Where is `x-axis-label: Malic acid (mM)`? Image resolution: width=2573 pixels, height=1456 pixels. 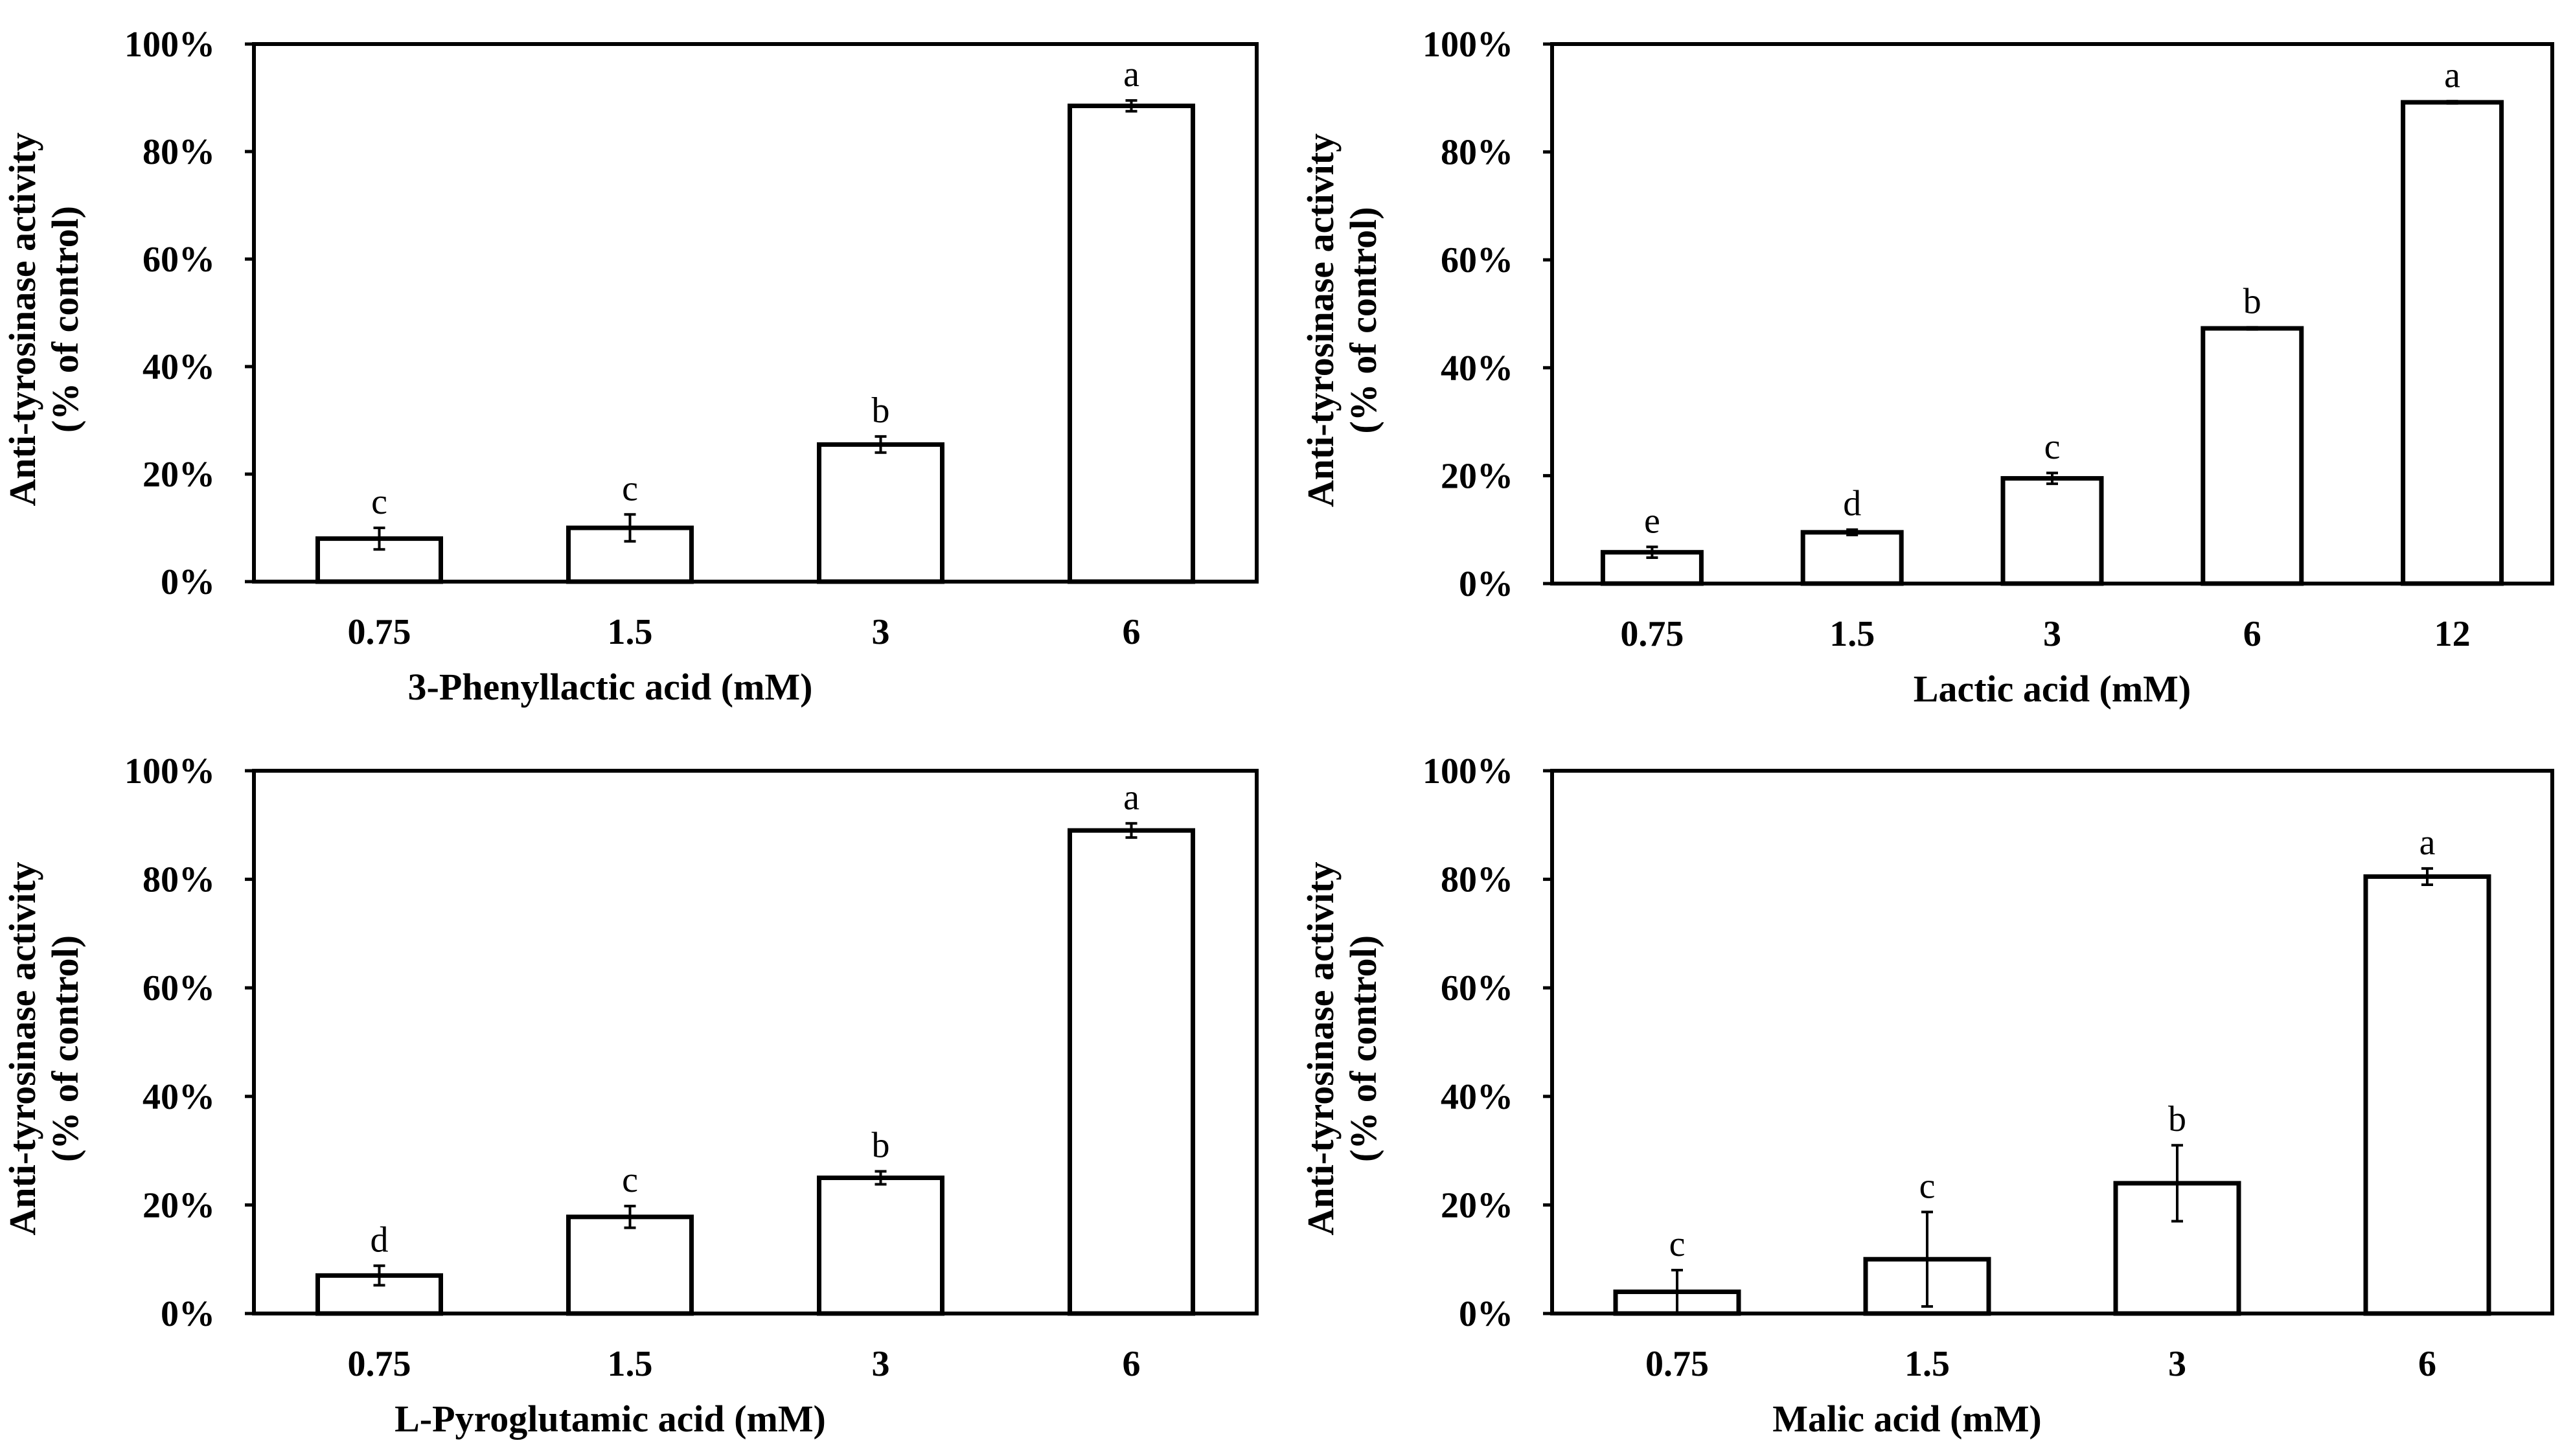 x-axis-label: Malic acid (mM) is located at coordinates (1907, 1419).